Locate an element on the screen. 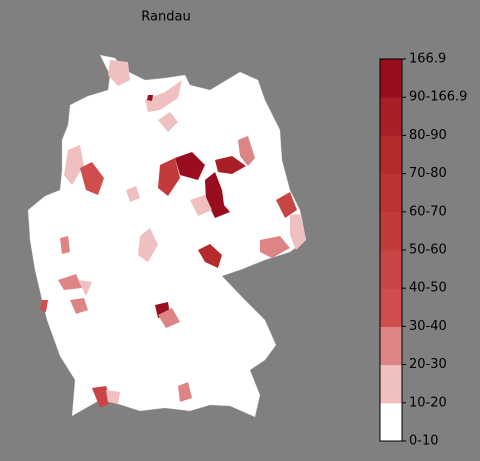 The width and height of the screenshot is (480, 461). colorbar-tick-label: 60-70 is located at coordinates (428, 211).